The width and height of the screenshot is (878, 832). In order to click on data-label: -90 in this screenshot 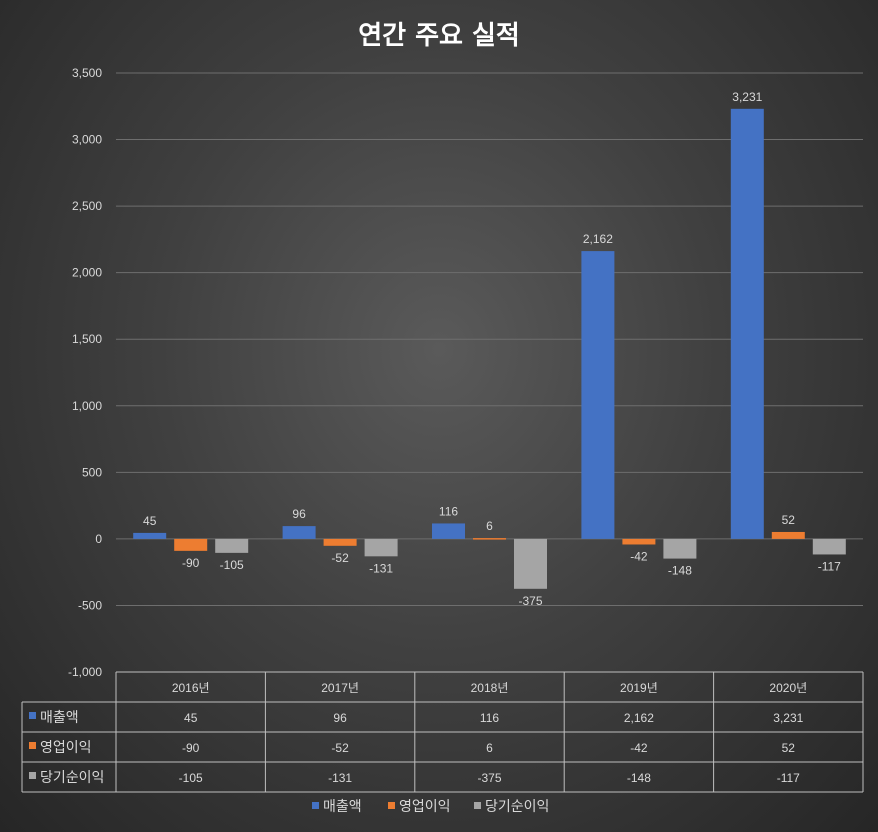, I will do `click(191, 563)`.